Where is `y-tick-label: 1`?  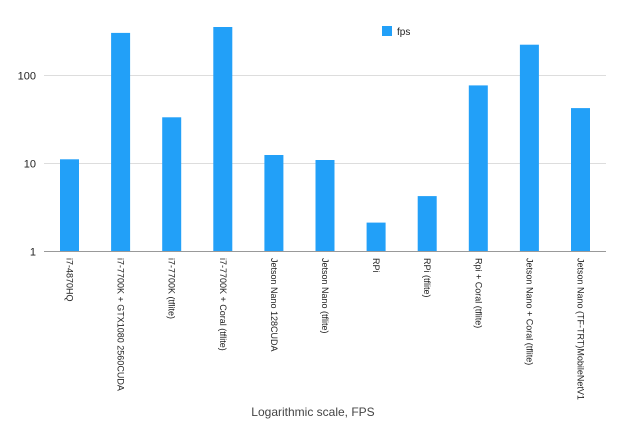
y-tick-label: 1 is located at coordinates (33, 253).